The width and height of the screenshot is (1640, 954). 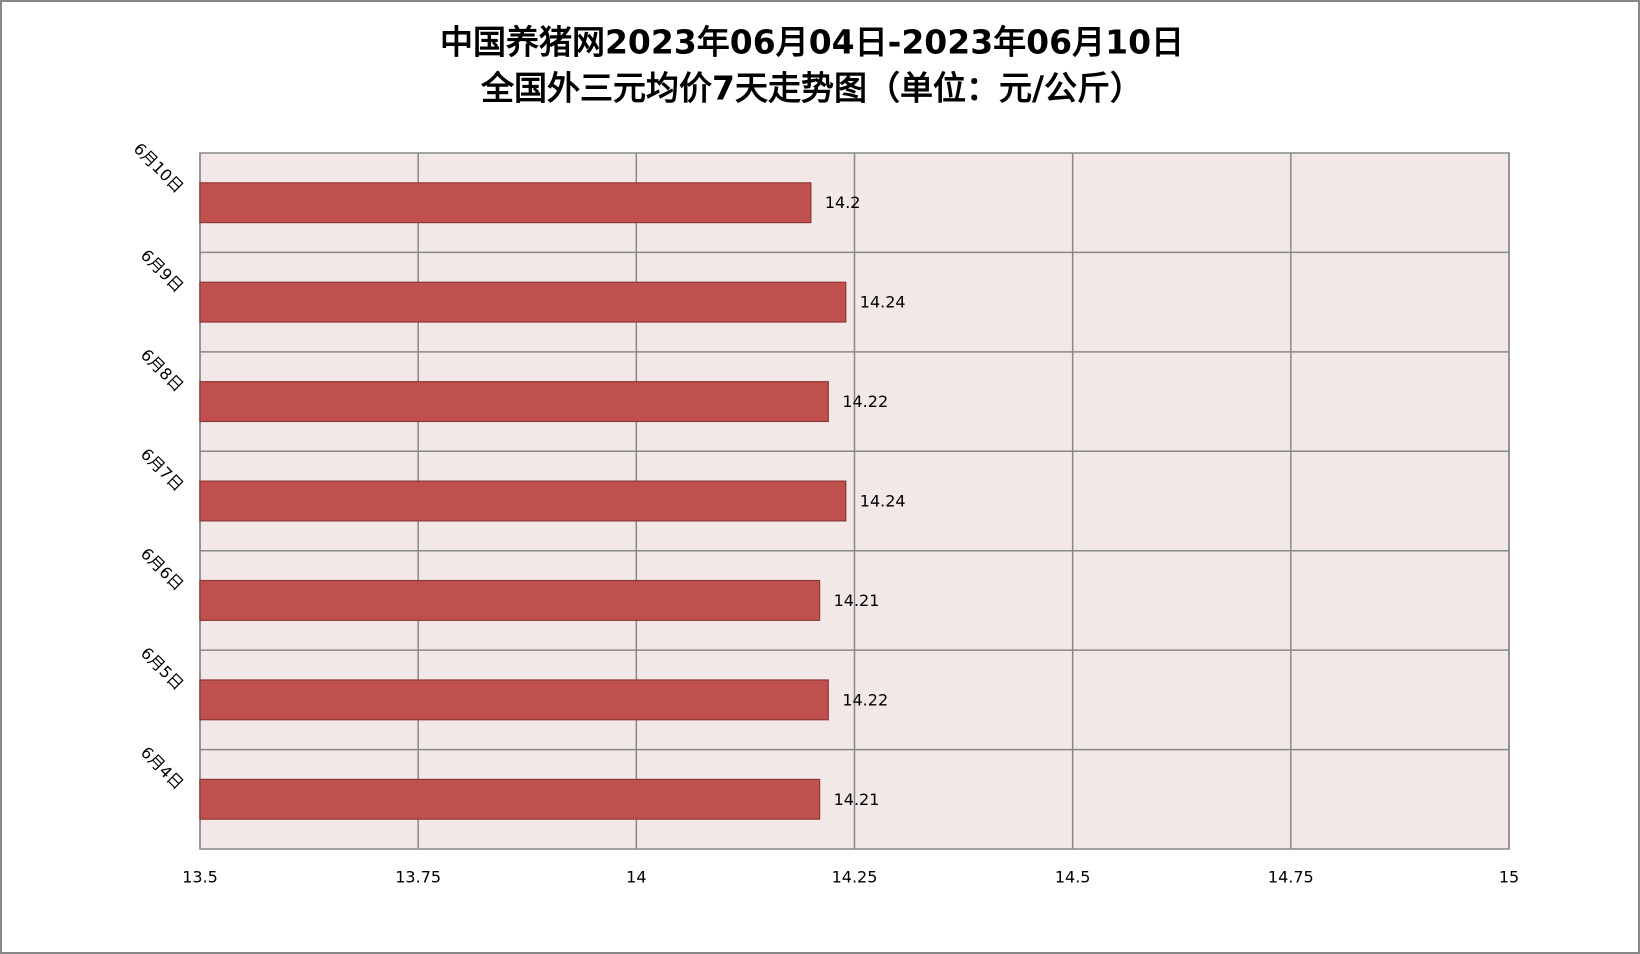 I want to click on x-tick-label: 13.75, so click(x=418, y=877).